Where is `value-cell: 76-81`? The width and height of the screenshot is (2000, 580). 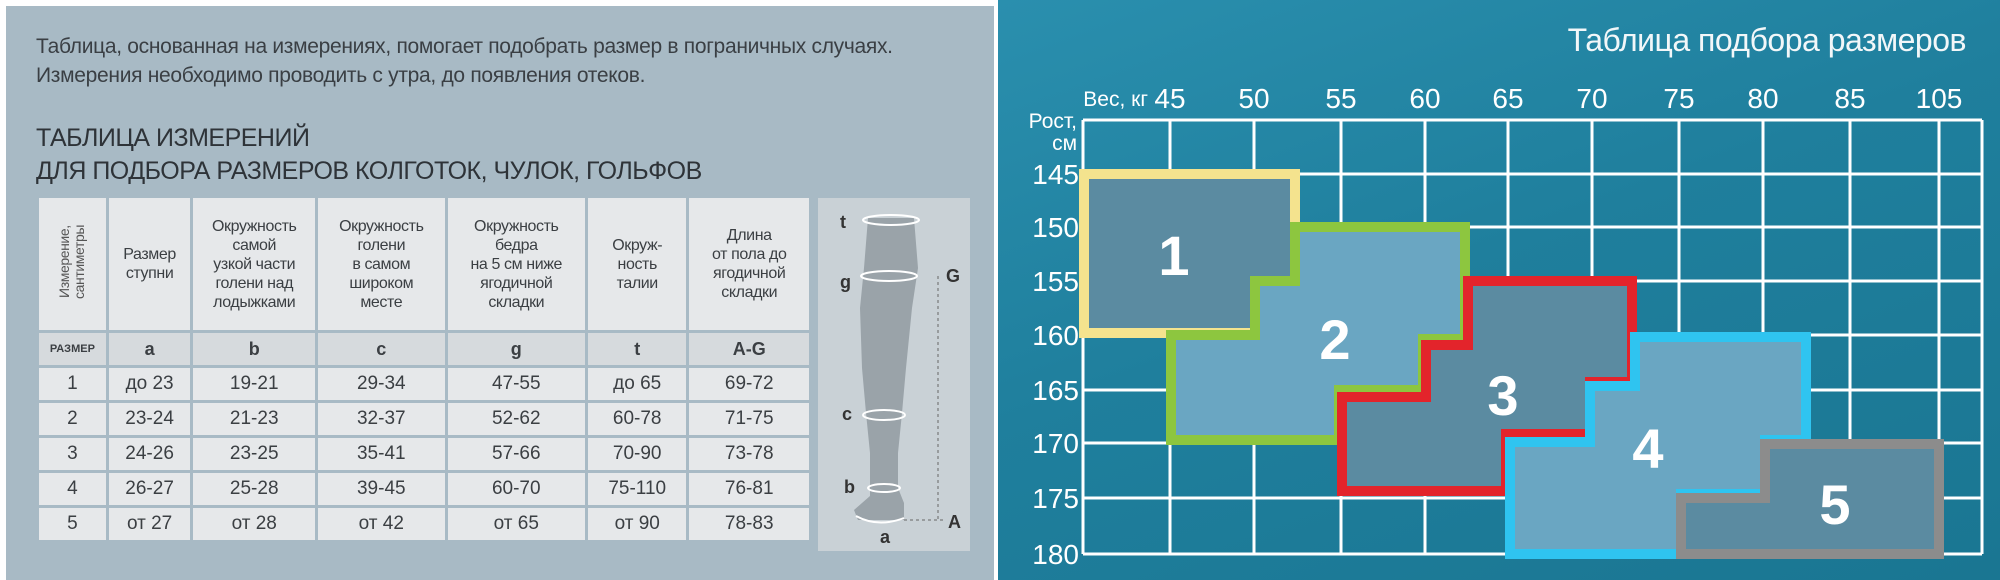
value-cell: 76-81 is located at coordinates (749, 489).